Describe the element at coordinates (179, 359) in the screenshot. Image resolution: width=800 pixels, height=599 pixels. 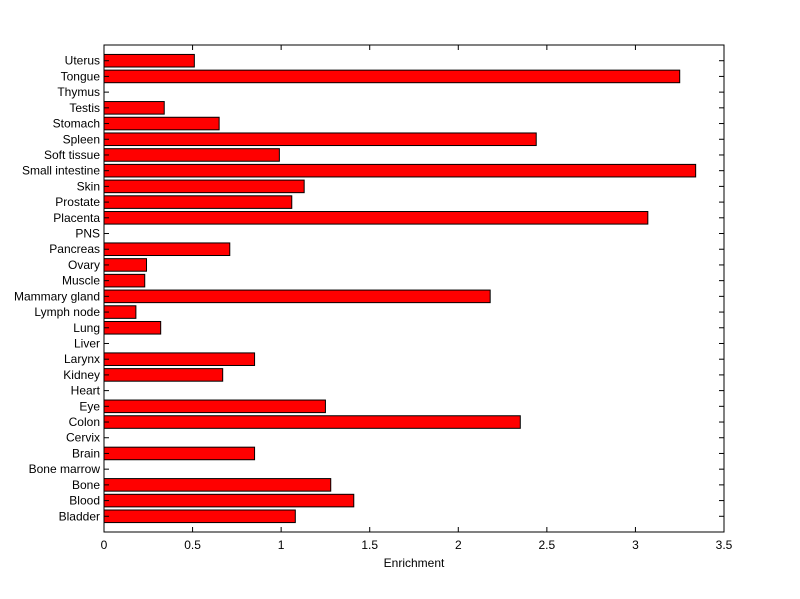
I see `bar-larynx` at that location.